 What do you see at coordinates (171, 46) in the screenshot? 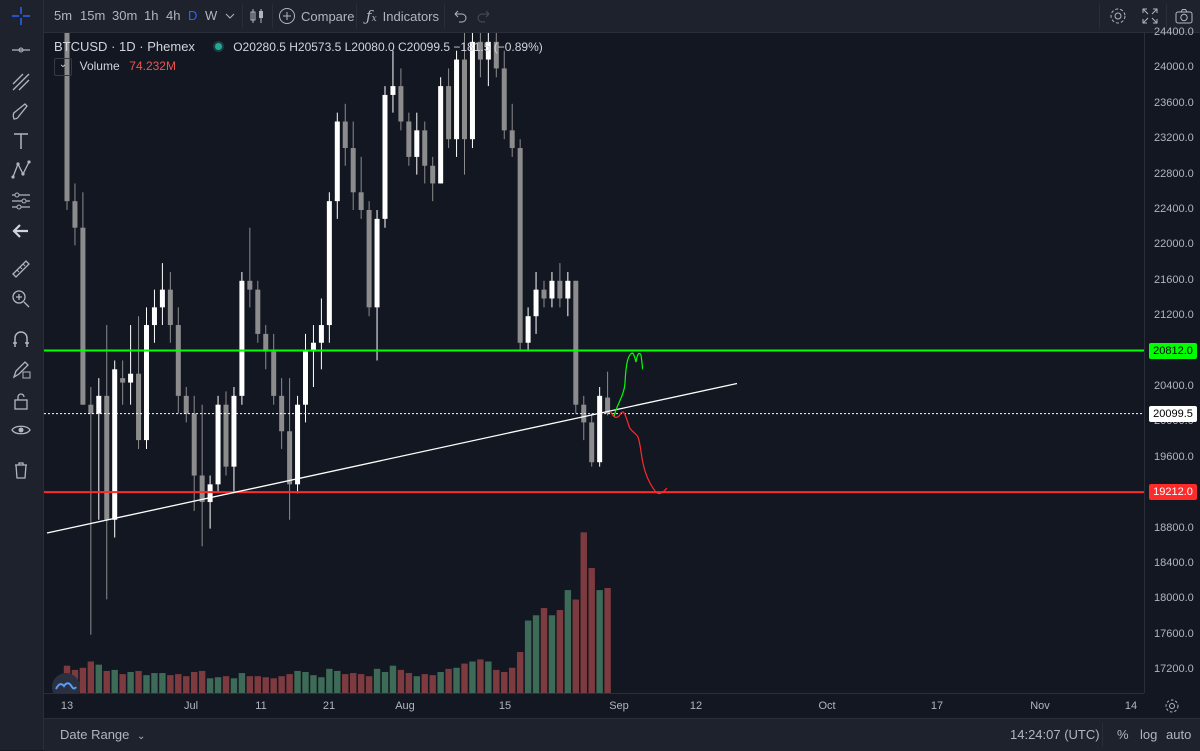
I see `symbol-exchange: Phemex` at bounding box center [171, 46].